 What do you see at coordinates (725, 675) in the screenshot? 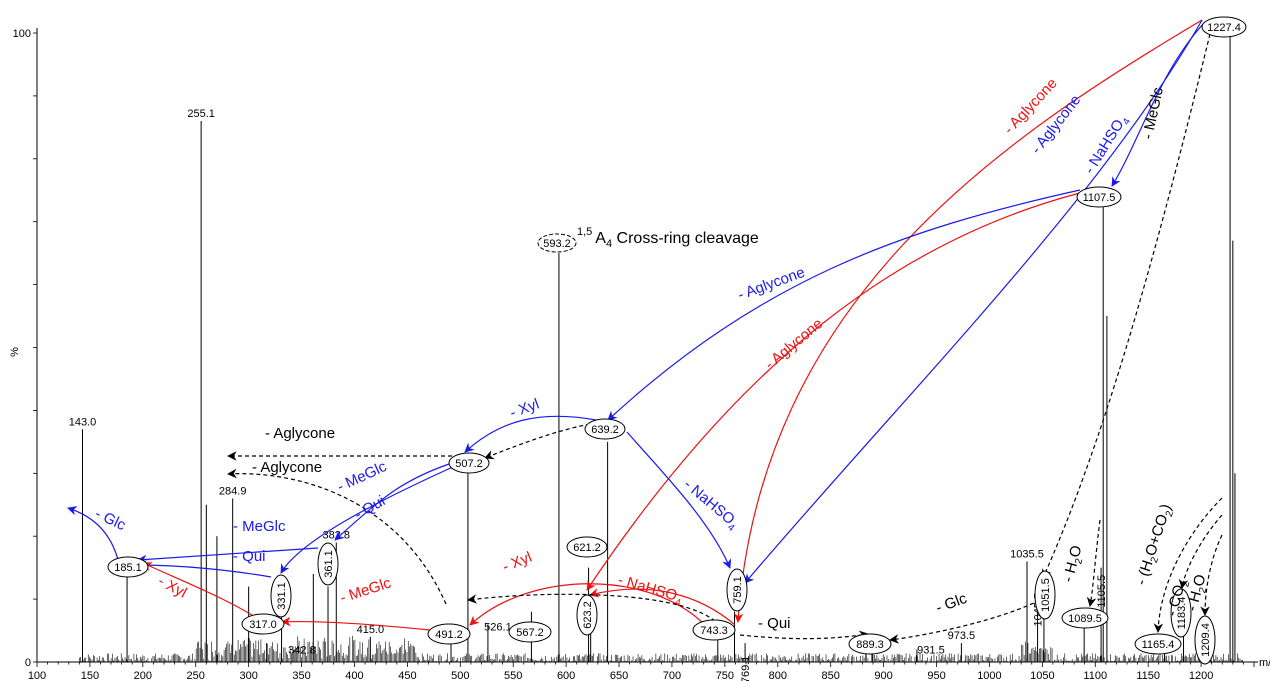
I see `x-tick-label: 750` at bounding box center [725, 675].